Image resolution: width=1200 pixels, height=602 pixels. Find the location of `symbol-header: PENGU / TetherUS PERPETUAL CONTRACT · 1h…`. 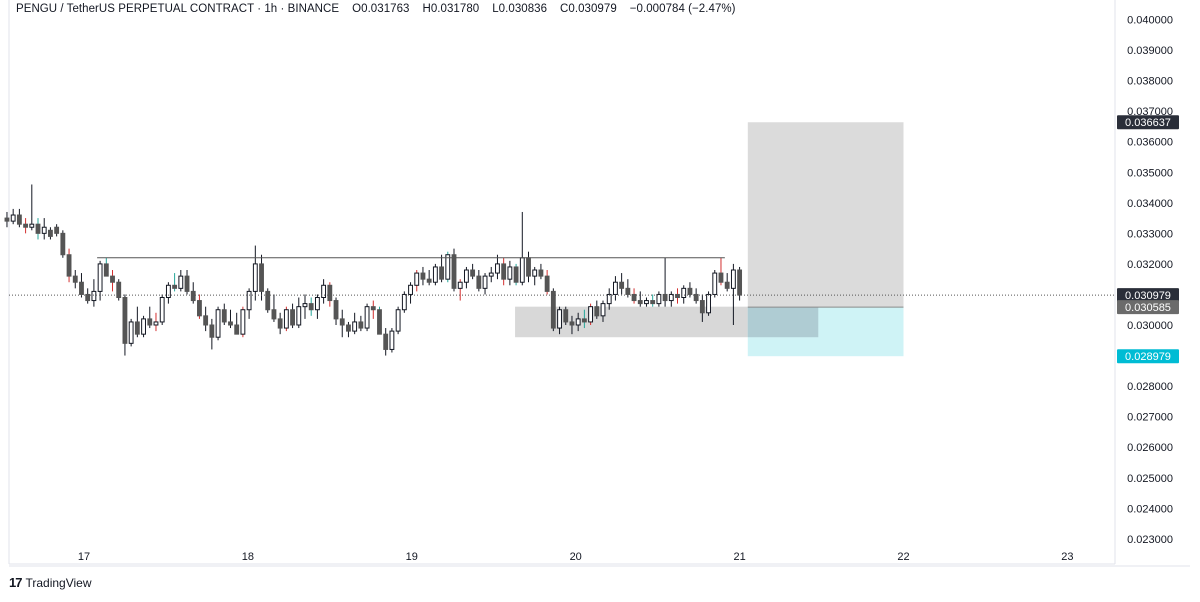

symbol-header: PENGU / TetherUS PERPETUAL CONTRACT · 1h… is located at coordinates (376, 9).